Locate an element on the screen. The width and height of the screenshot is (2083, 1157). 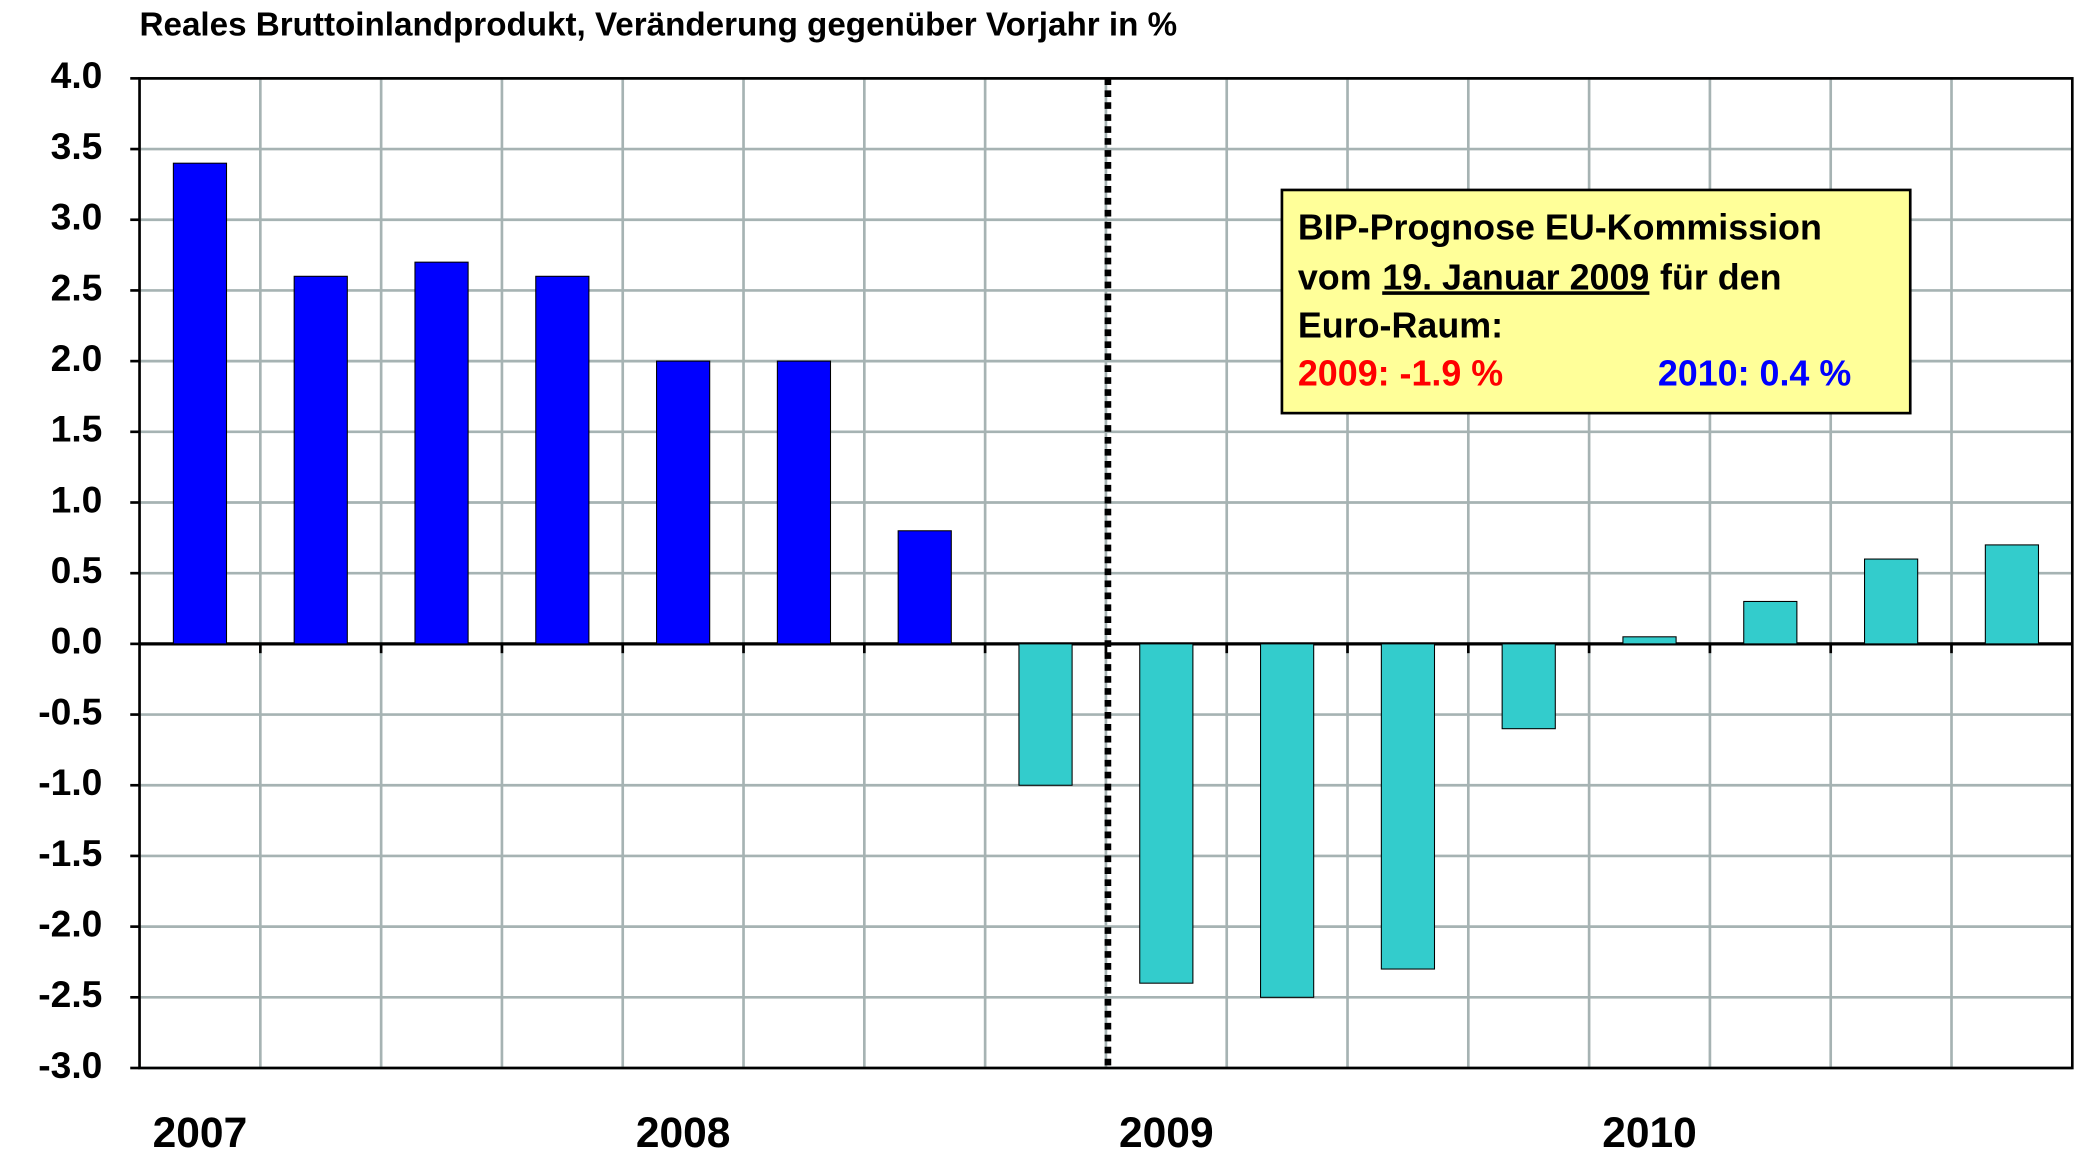
x-tick-label: 2008 is located at coordinates (683, 1133).